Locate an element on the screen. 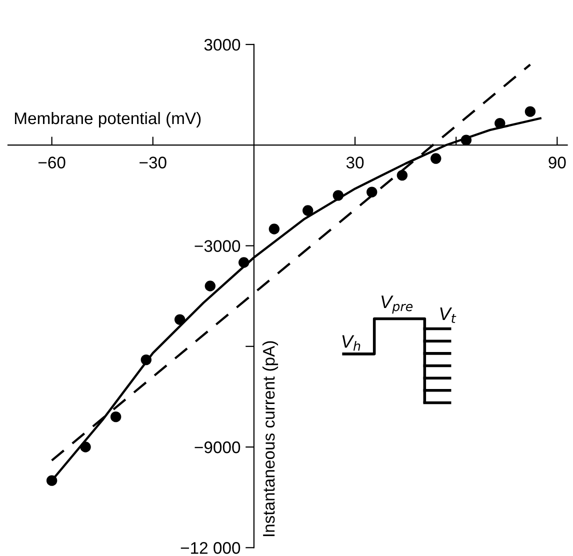 The height and width of the screenshot is (556, 573). x-tick-label: 30 is located at coordinates (355, 162).